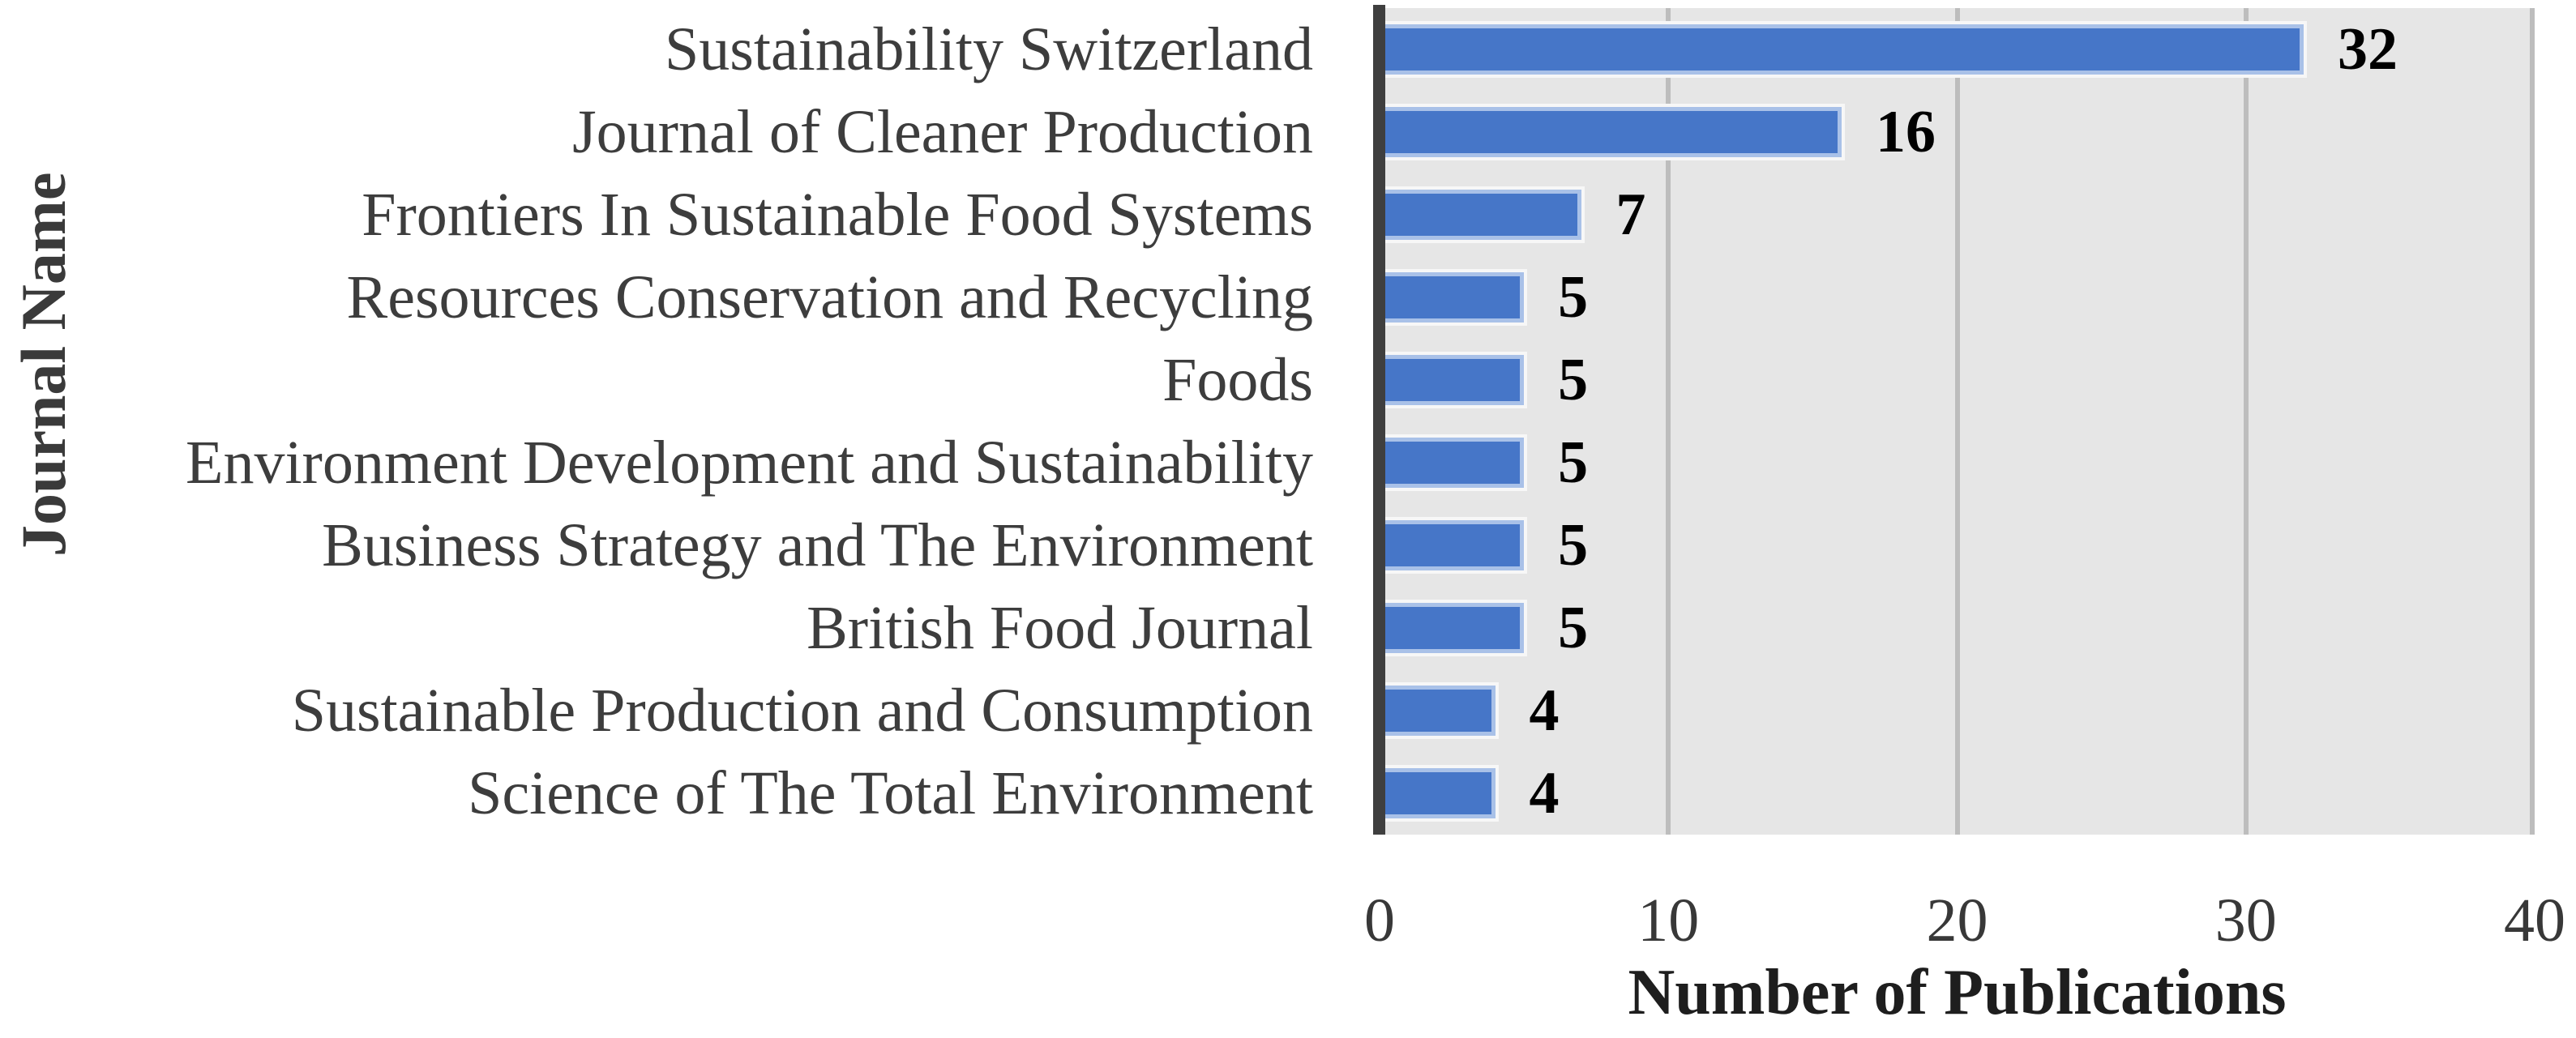 Image resolution: width=2576 pixels, height=1038 pixels. What do you see at coordinates (802, 711) in the screenshot?
I see `category-label: Sustainable Production and Consumption` at bounding box center [802, 711].